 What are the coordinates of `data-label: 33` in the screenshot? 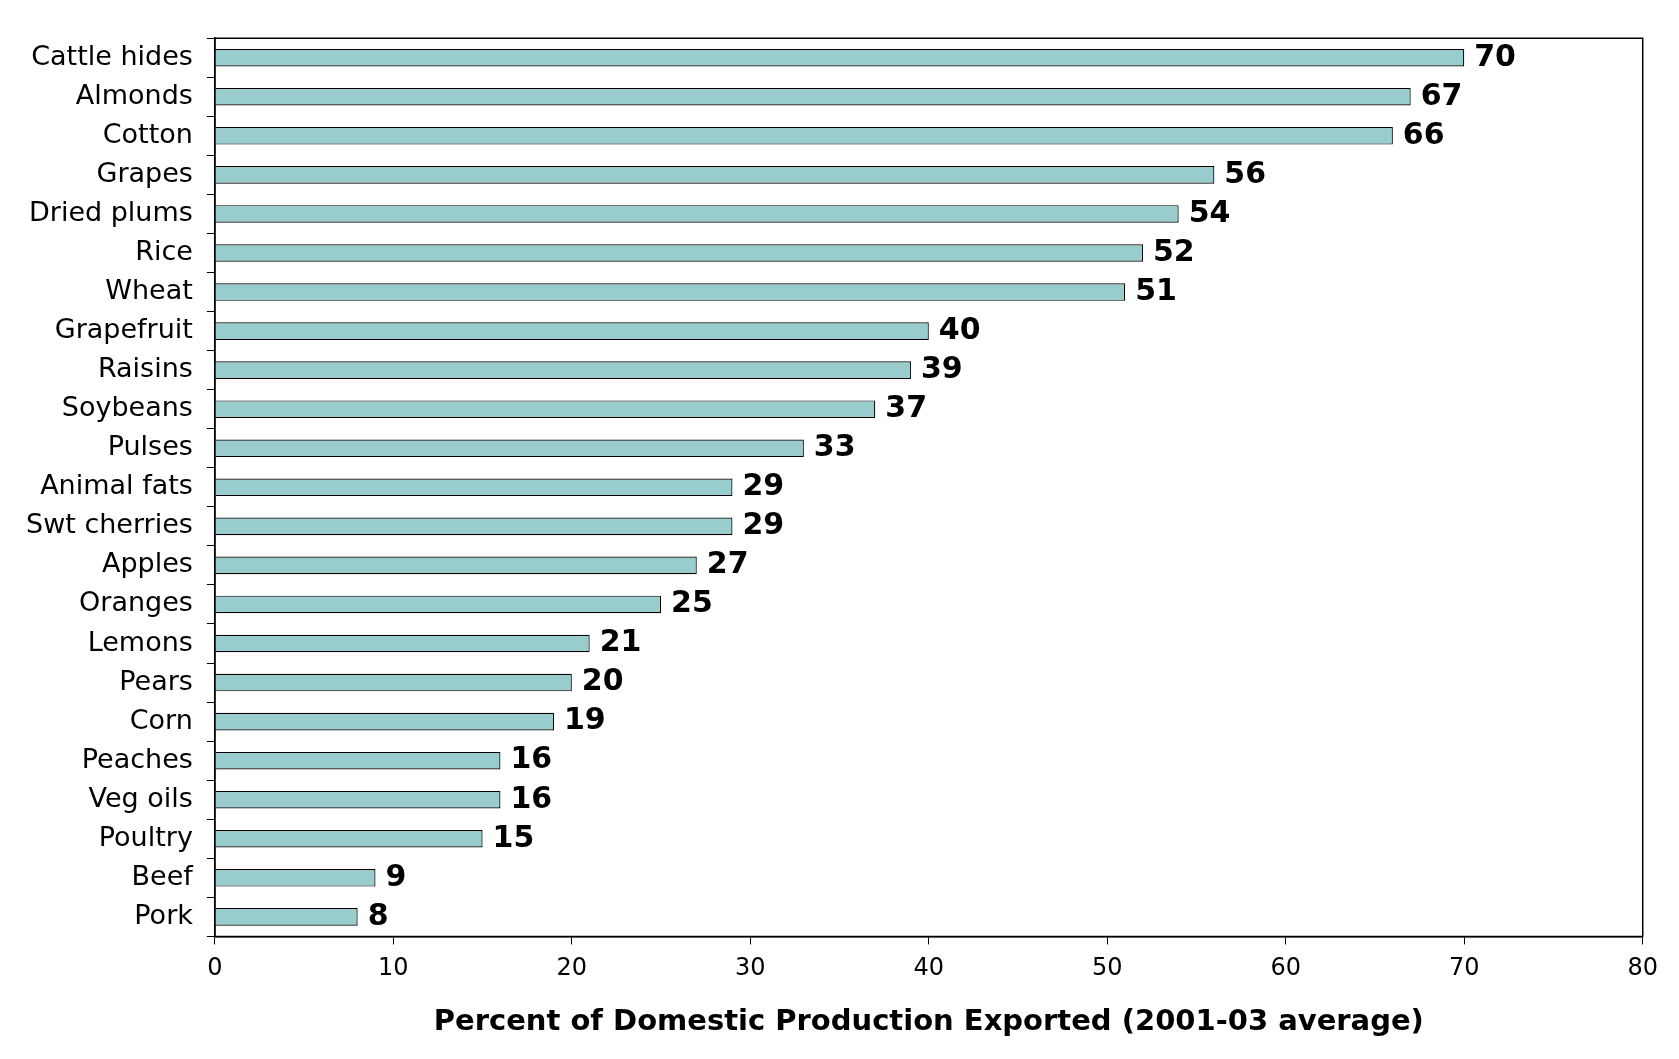 It's located at (834, 446).